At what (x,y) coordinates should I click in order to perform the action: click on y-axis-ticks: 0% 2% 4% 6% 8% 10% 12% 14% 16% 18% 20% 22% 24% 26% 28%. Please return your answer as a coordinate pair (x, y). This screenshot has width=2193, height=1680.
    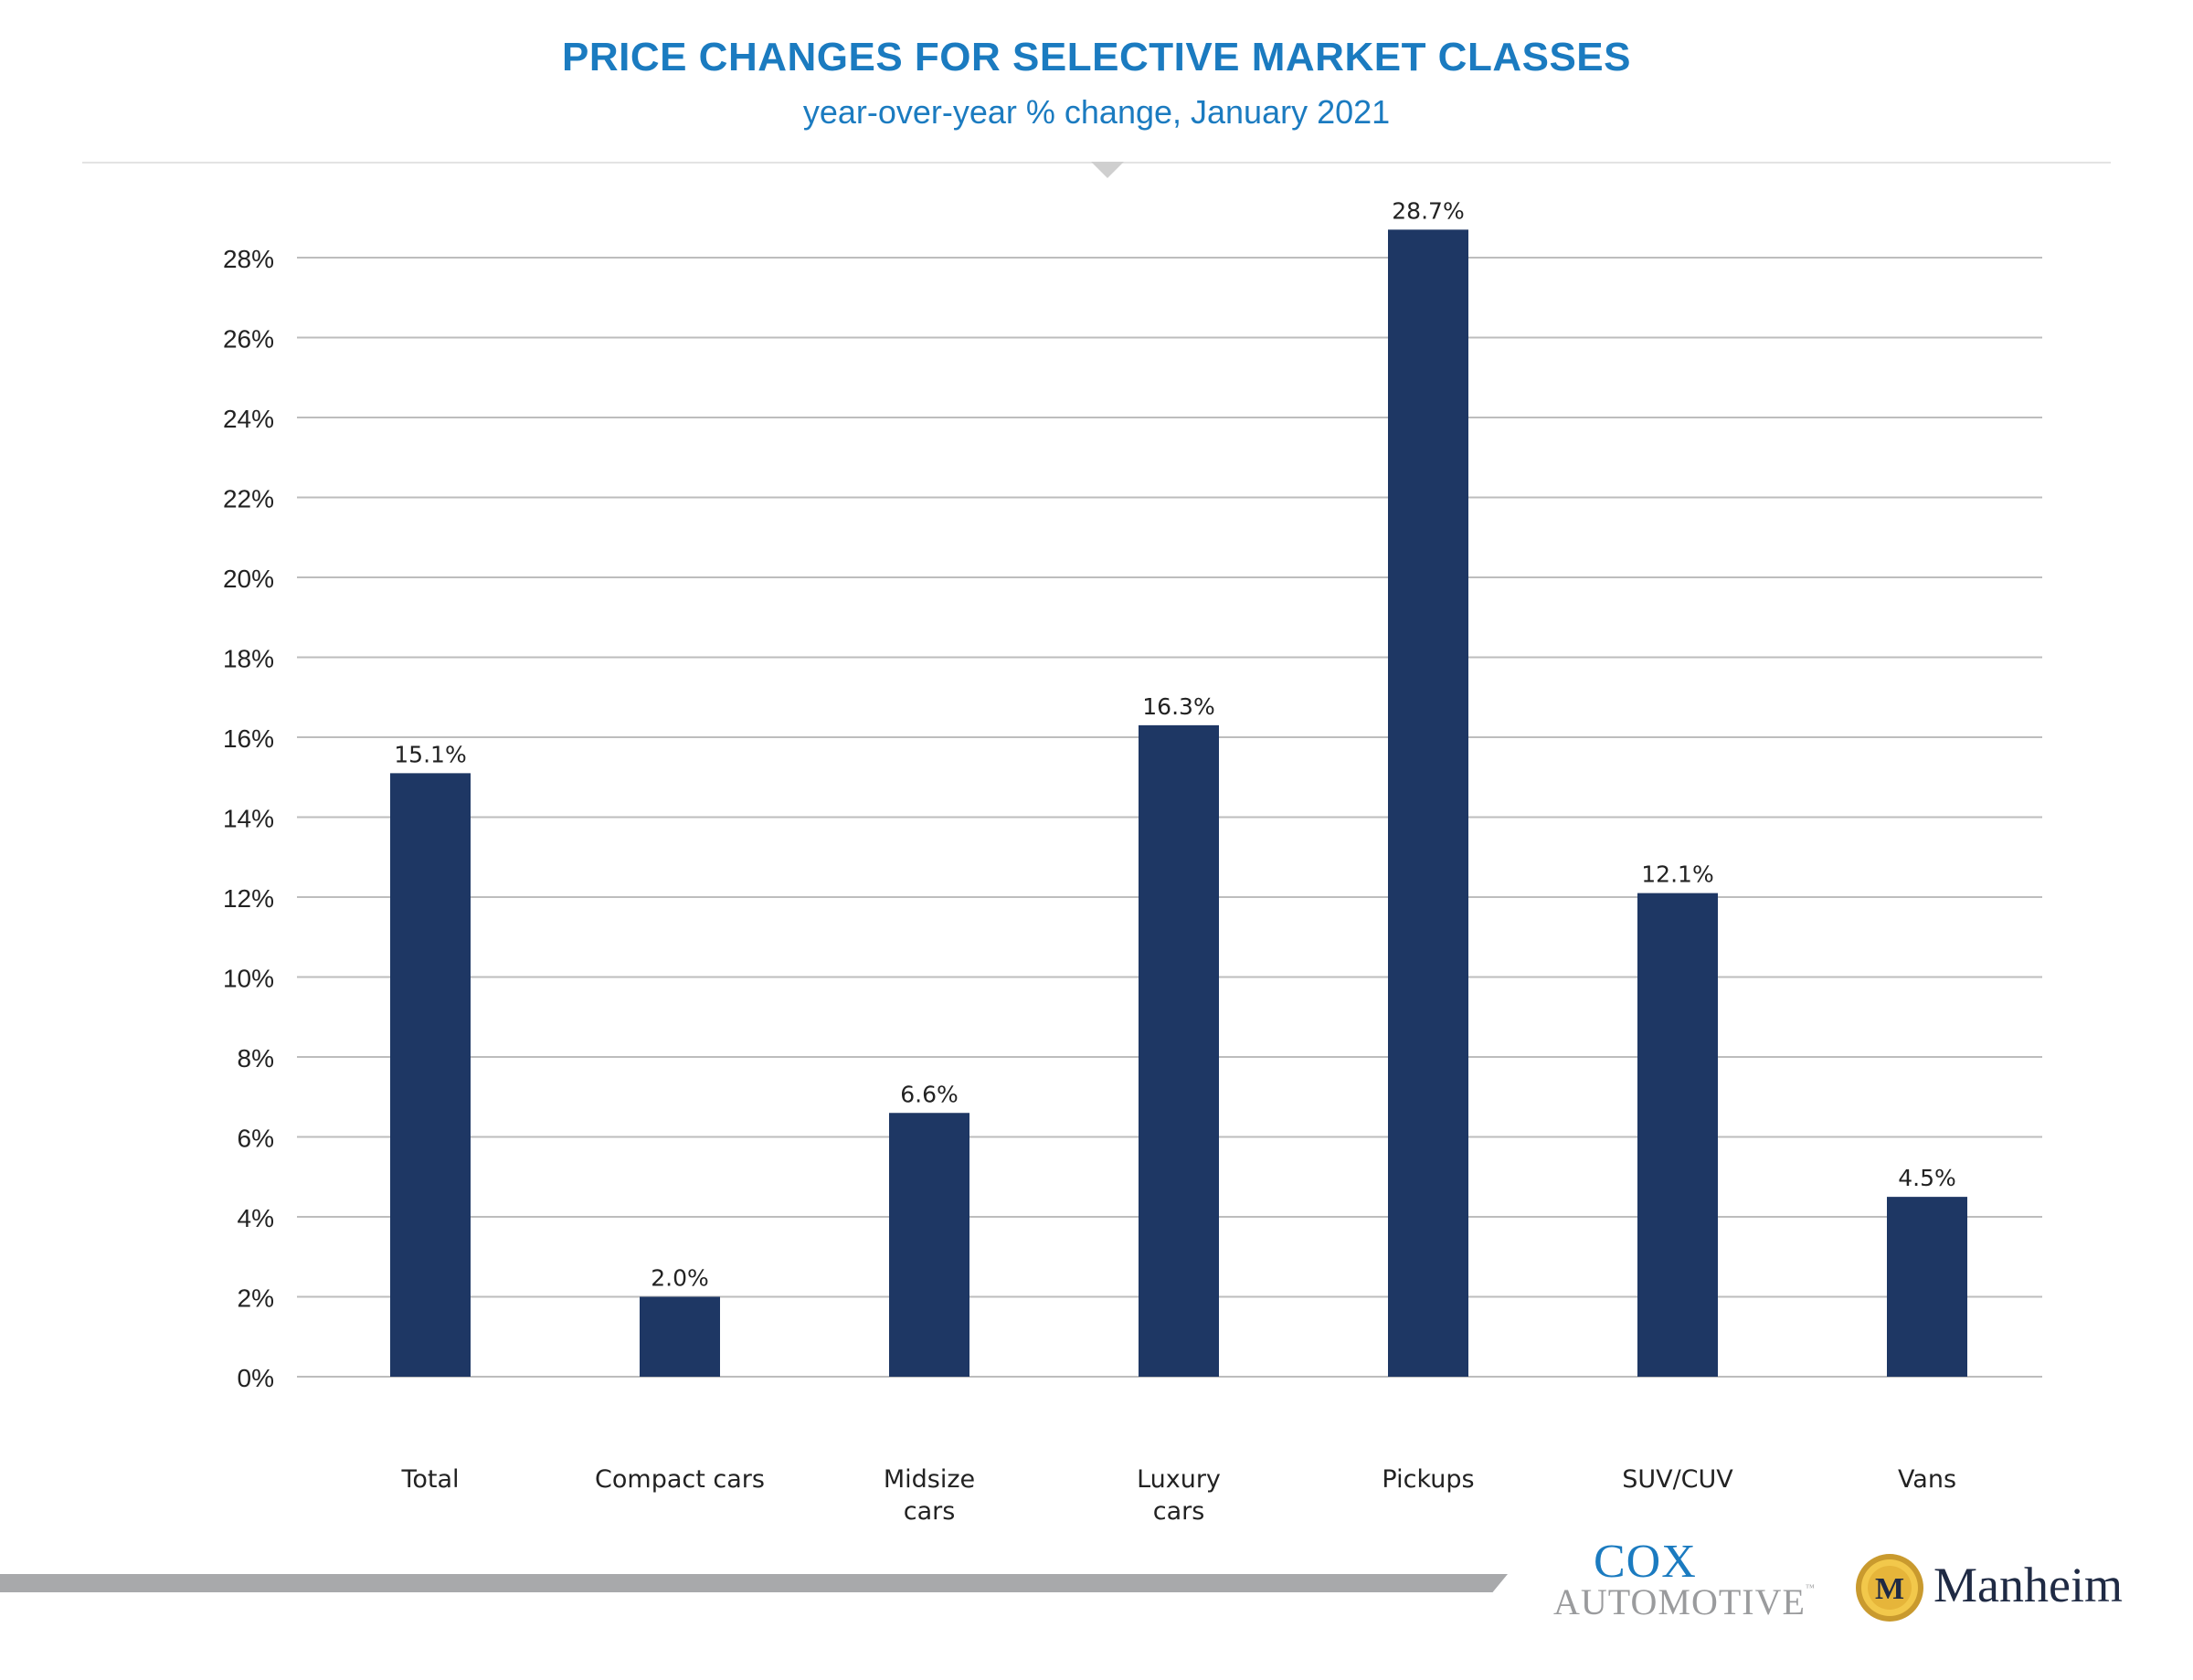
    Looking at the image, I should click on (248, 818).